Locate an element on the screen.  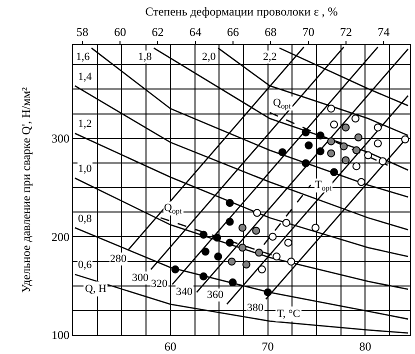
series-label: T$_{opt}$ is located at coordinates (323, 185).